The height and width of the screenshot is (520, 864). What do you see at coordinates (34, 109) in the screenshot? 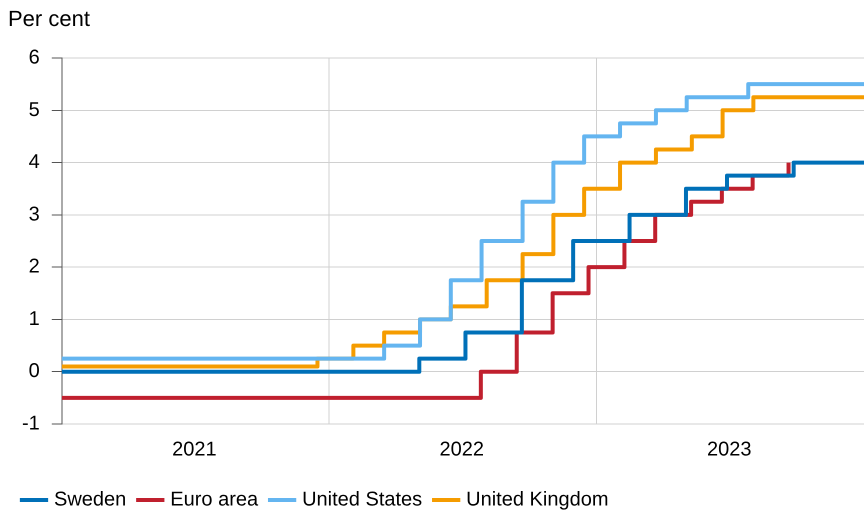
I see `y-tick-label: 5` at bounding box center [34, 109].